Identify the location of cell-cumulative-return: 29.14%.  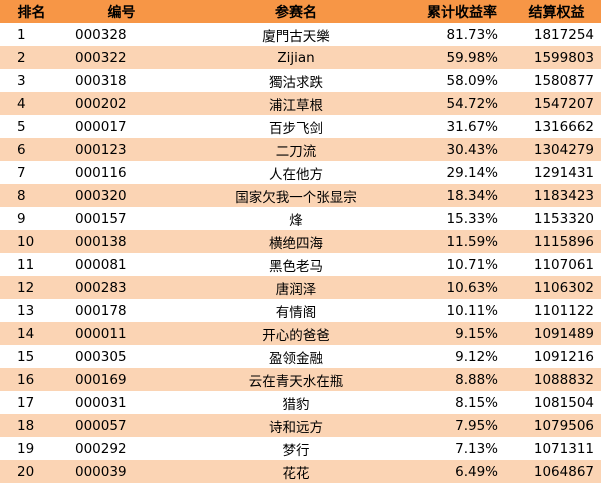
(472, 172).